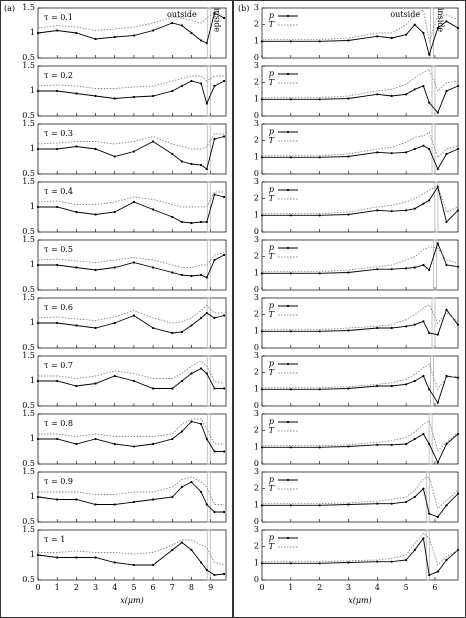 The image size is (466, 618). I want to click on annotation: inside, so click(440, 20).